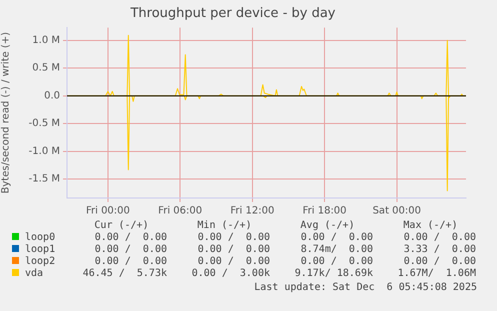 This screenshot has width=497, height=311. What do you see at coordinates (232, 14) in the screenshot?
I see `chart-title: Throughput per device - by day` at bounding box center [232, 14].